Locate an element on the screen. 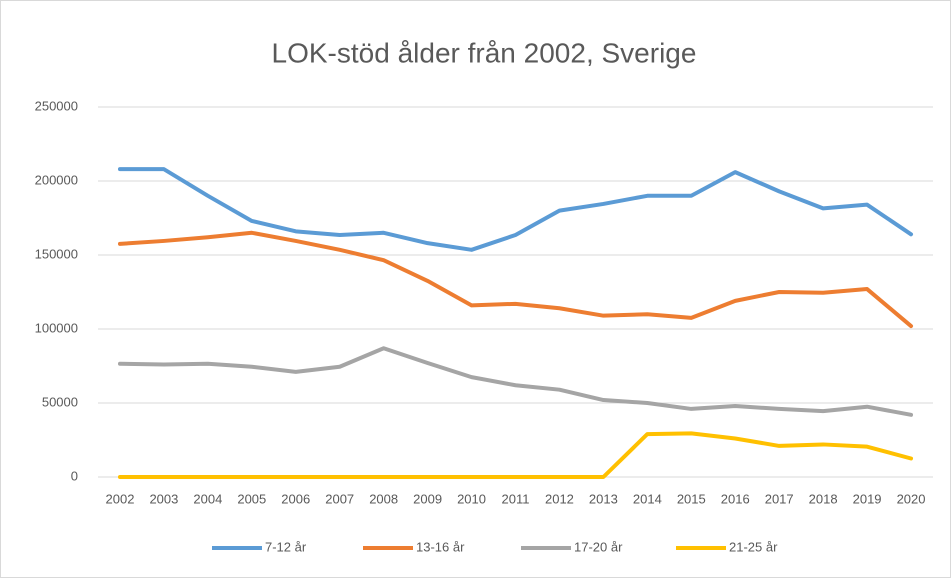  x-tick-label: 2007 is located at coordinates (339, 498).